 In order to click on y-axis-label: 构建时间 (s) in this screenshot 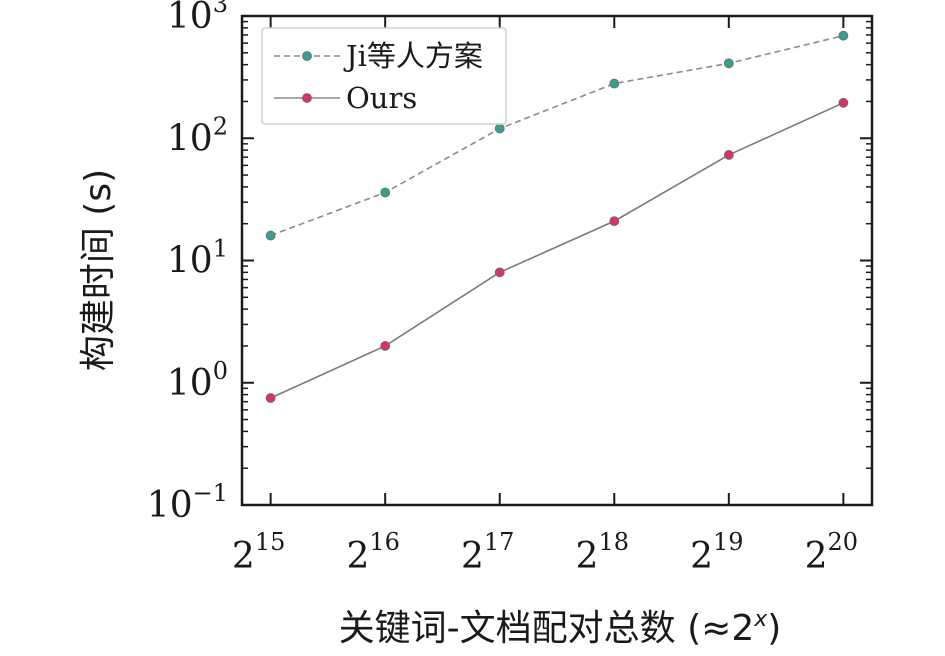, I will do `click(98, 270)`.